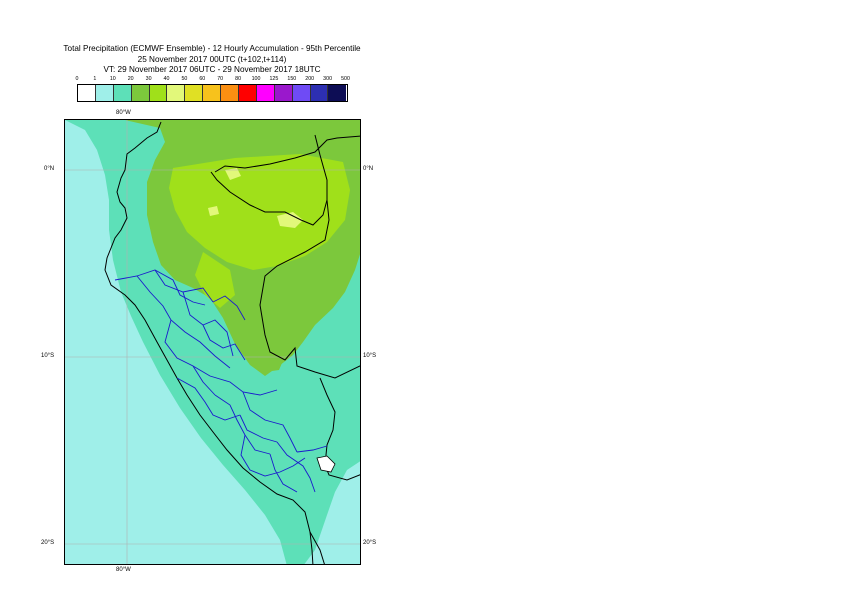 Image resolution: width=842 pixels, height=596 pixels. Describe the element at coordinates (212, 59) in the screenshot. I see `title-line-2: 25 November 2017 00UTC (t+102,t+114)` at that location.